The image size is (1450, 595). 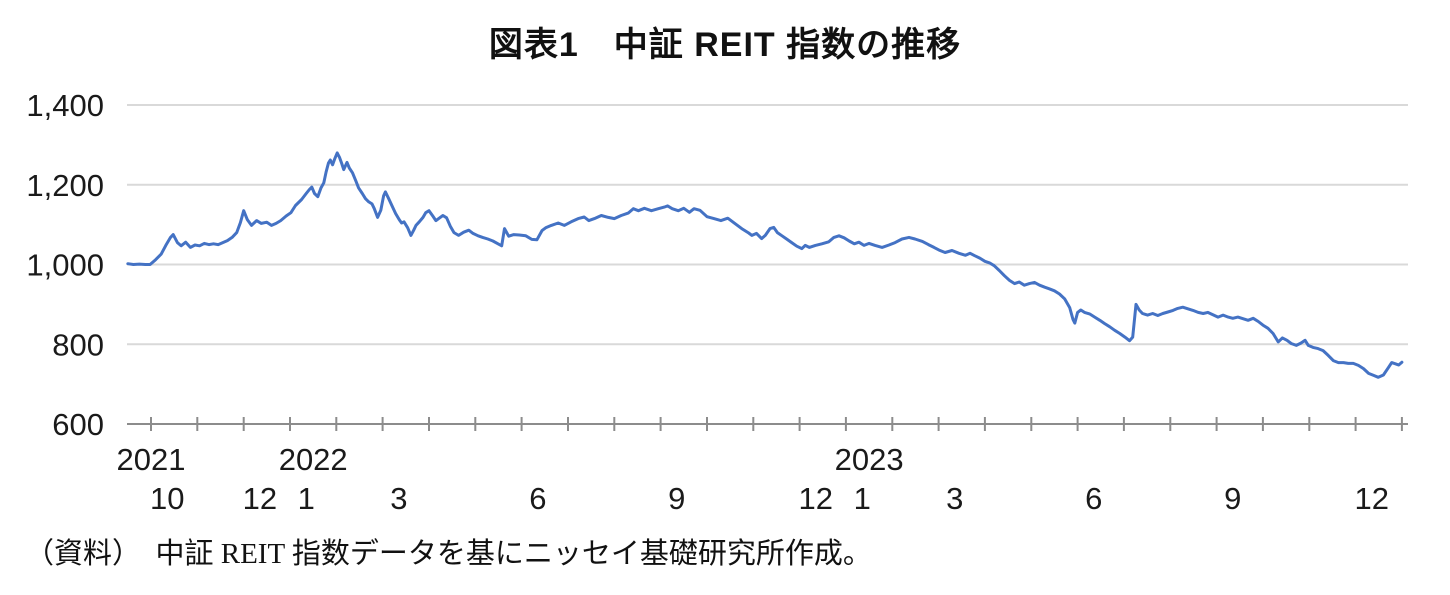 I want to click on y-axis-tick-label: 800, so click(x=78, y=344).